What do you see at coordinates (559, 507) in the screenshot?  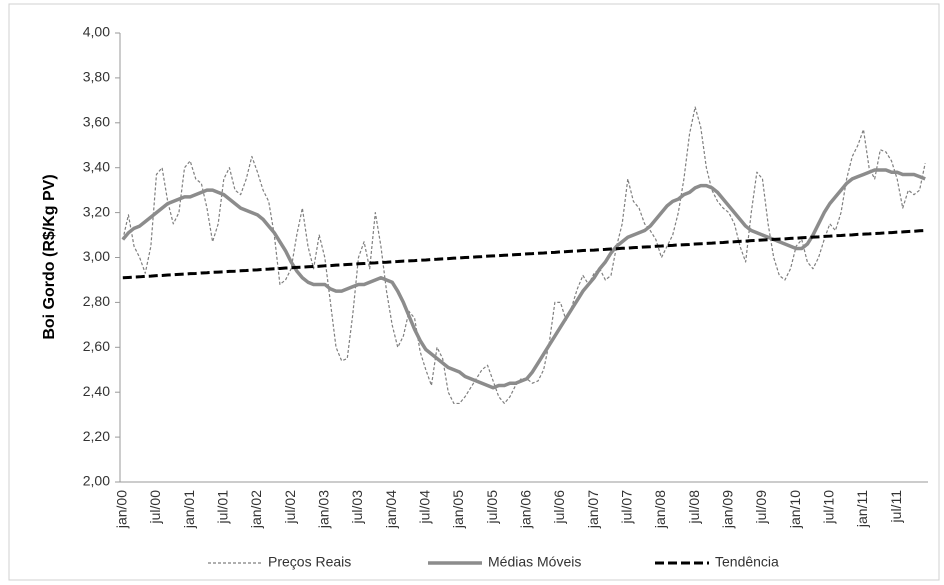 I see `x-tick-label: jul/06` at bounding box center [559, 507].